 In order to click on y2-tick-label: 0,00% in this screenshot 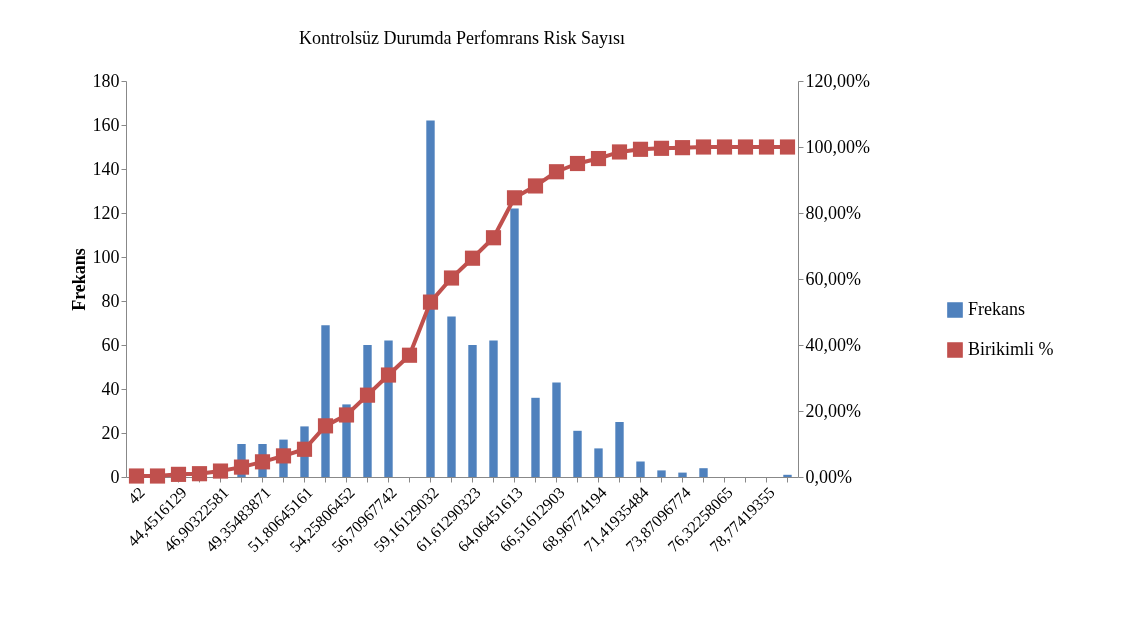, I will do `click(828, 476)`.